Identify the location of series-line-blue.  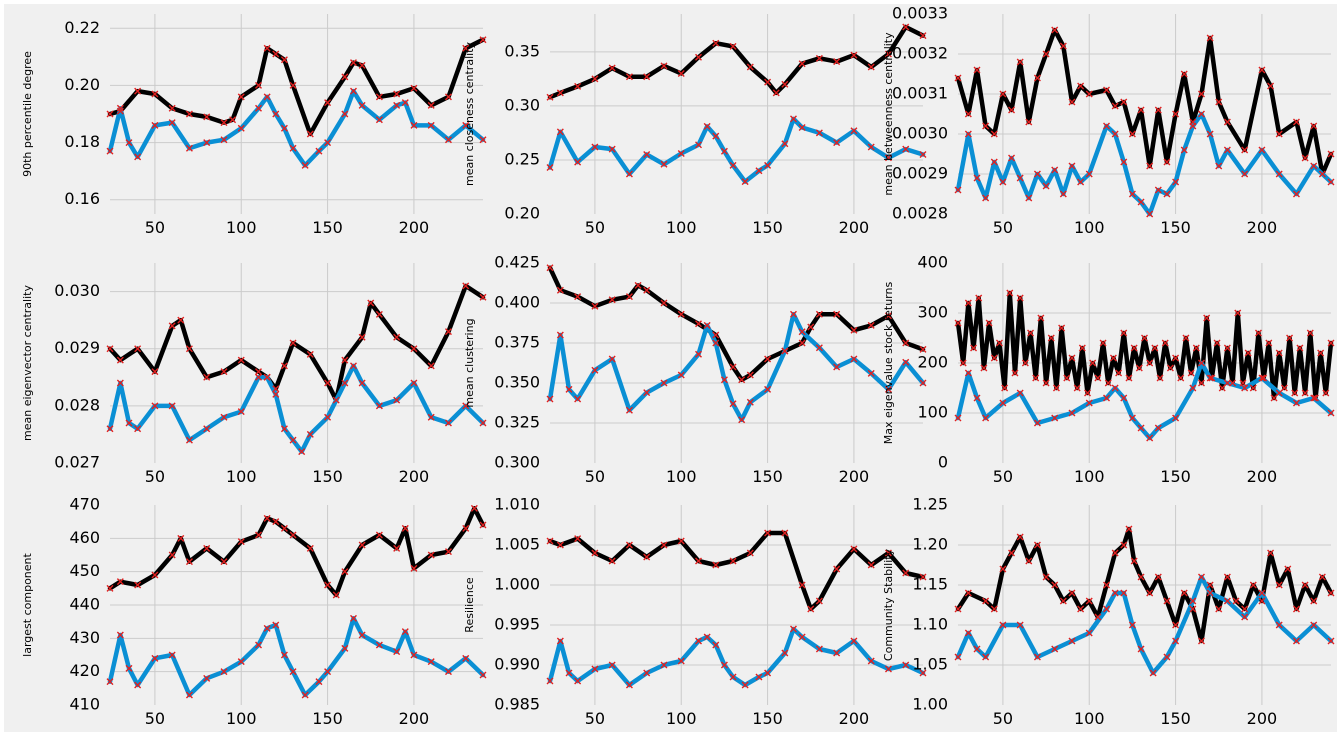
(736, 657).